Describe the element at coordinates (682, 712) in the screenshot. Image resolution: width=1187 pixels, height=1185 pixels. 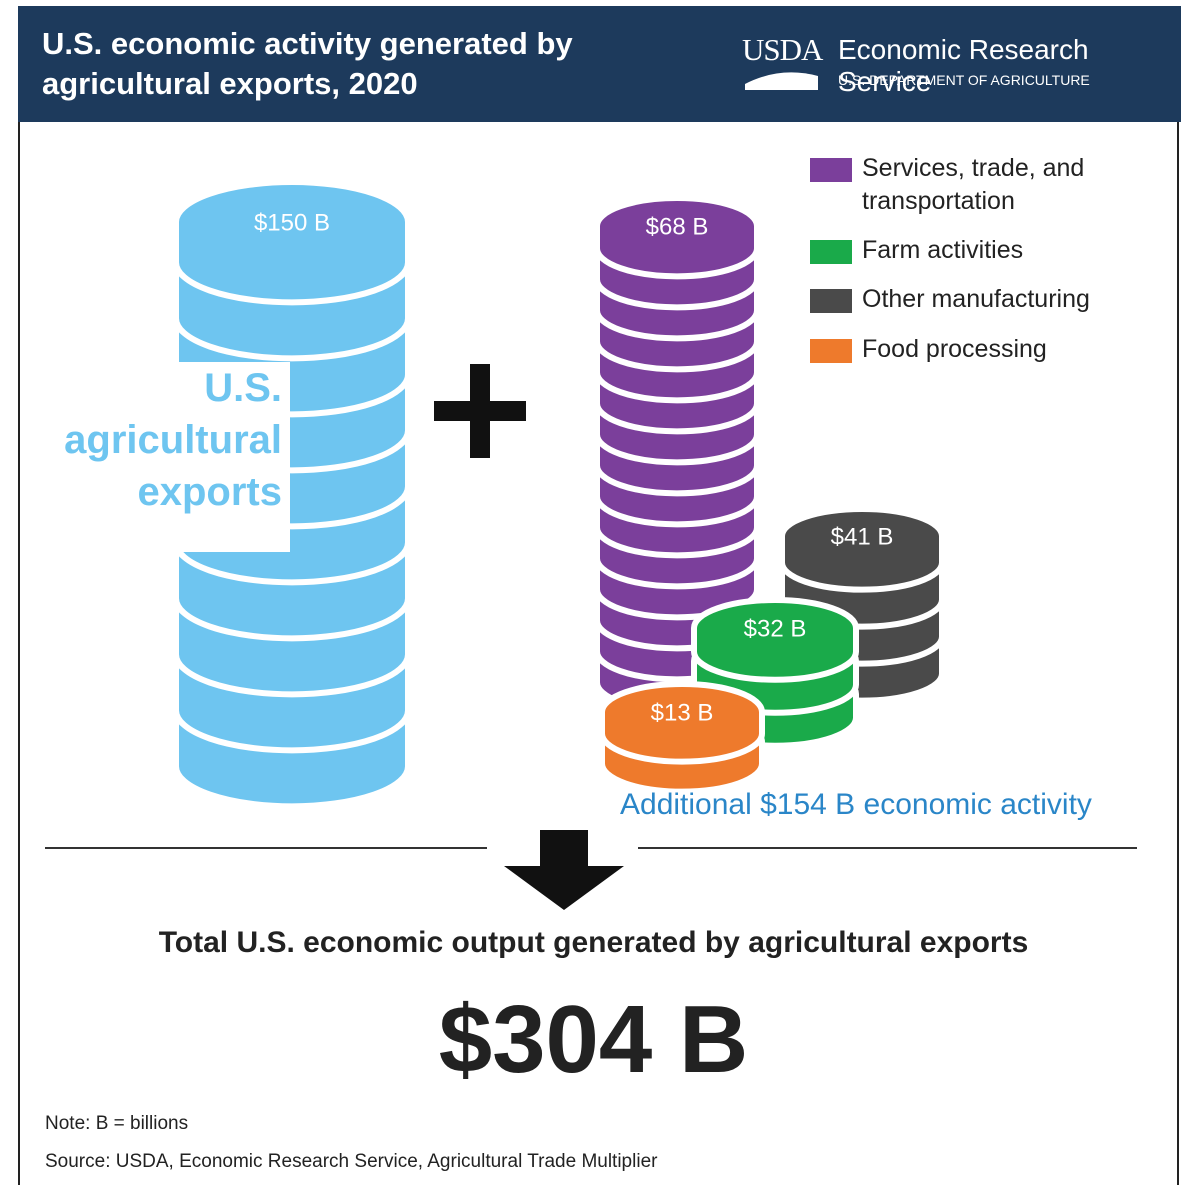
I see `coin-label: $13 B` at that location.